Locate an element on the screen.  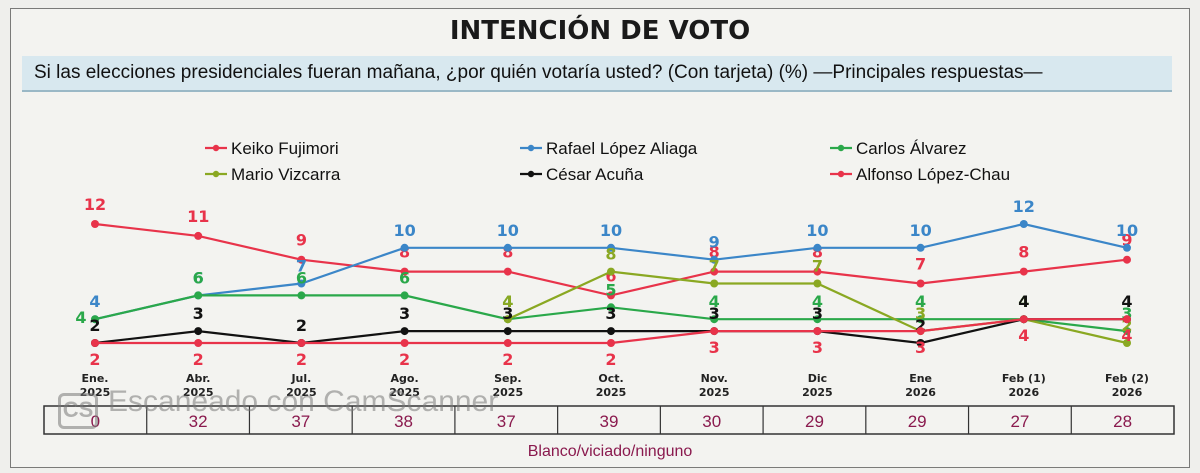
legend-label: Carlos Álvarez is located at coordinates (911, 148).